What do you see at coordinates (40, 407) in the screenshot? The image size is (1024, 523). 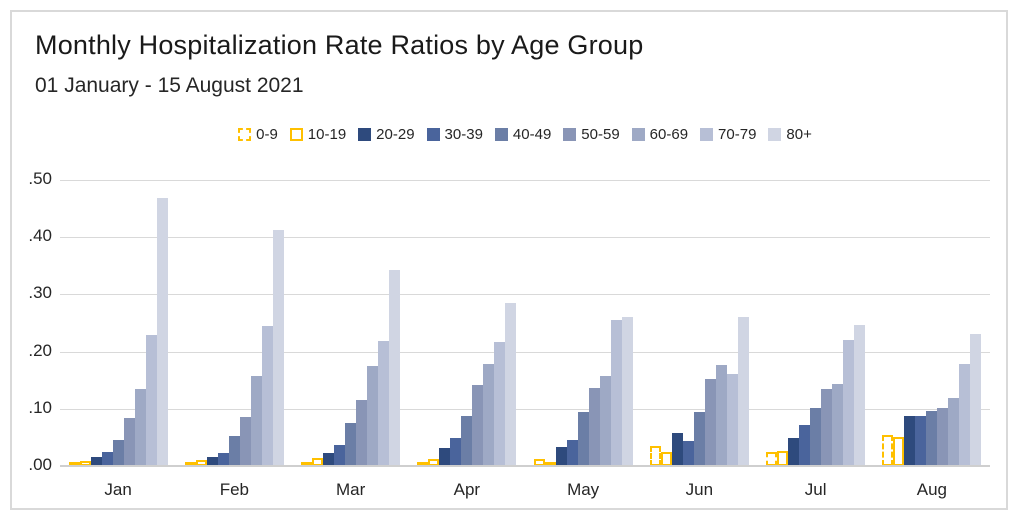 I see `y-tick-label: .10` at bounding box center [40, 407].